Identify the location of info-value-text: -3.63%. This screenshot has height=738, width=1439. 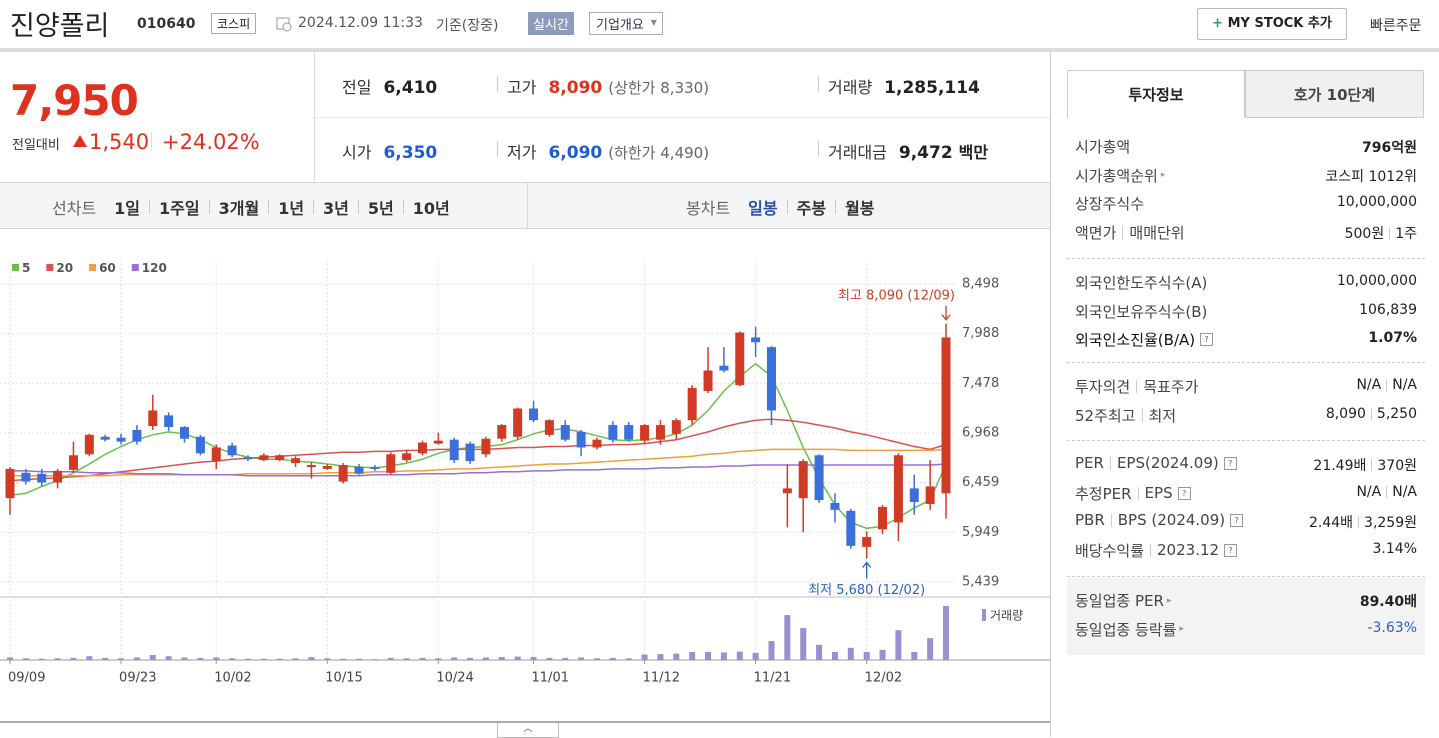
(1392, 627).